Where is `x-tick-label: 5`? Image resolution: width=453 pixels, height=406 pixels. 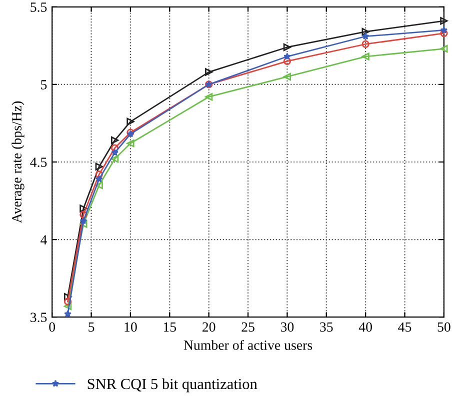 x-tick-label: 5 is located at coordinates (91, 327).